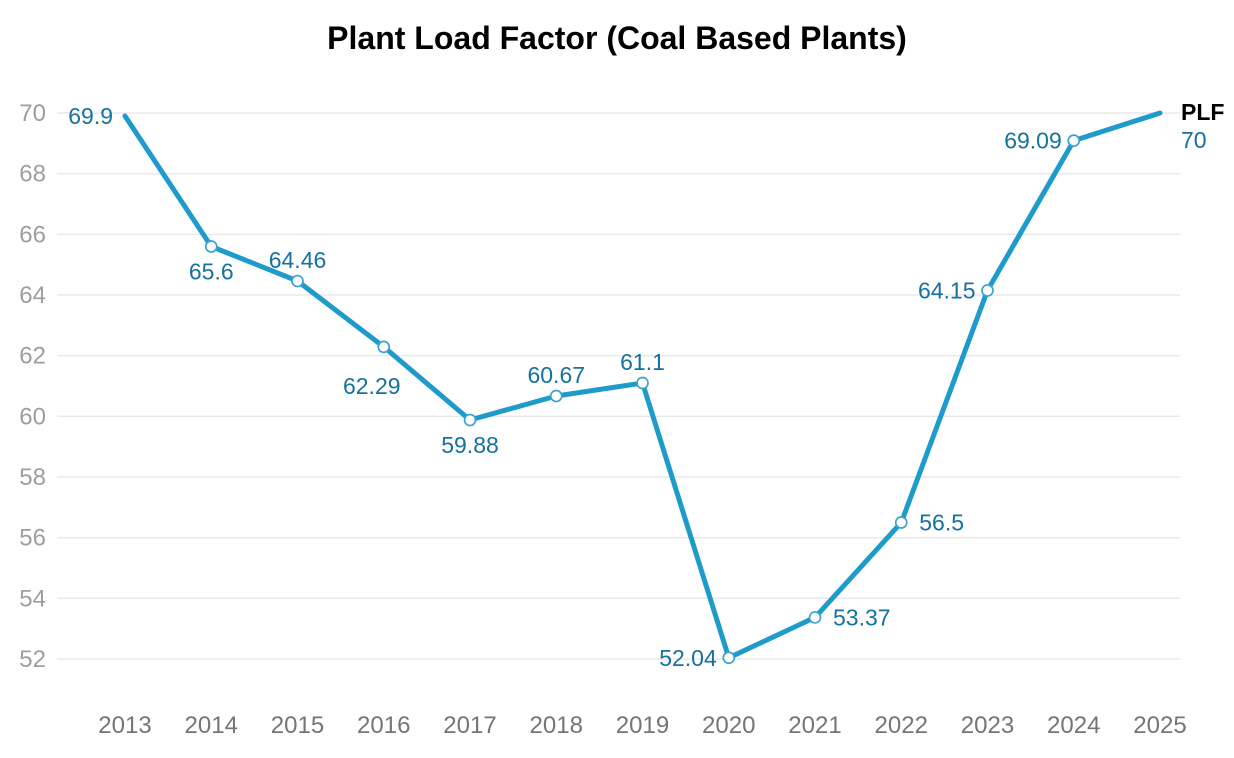  What do you see at coordinates (470, 445) in the screenshot?
I see `data-point-label: 59.88` at bounding box center [470, 445].